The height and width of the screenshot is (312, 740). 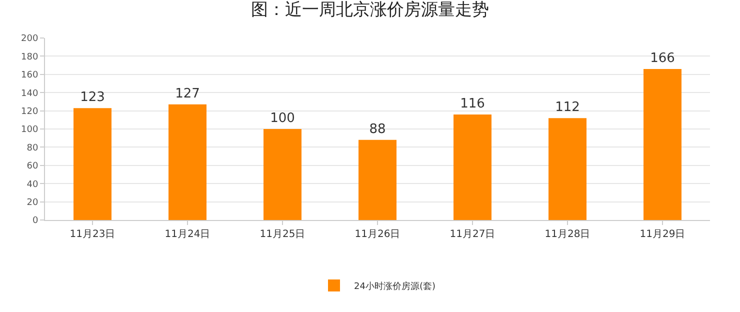 What do you see at coordinates (29, 39) in the screenshot?
I see `y-tick-label: 200` at bounding box center [29, 39].